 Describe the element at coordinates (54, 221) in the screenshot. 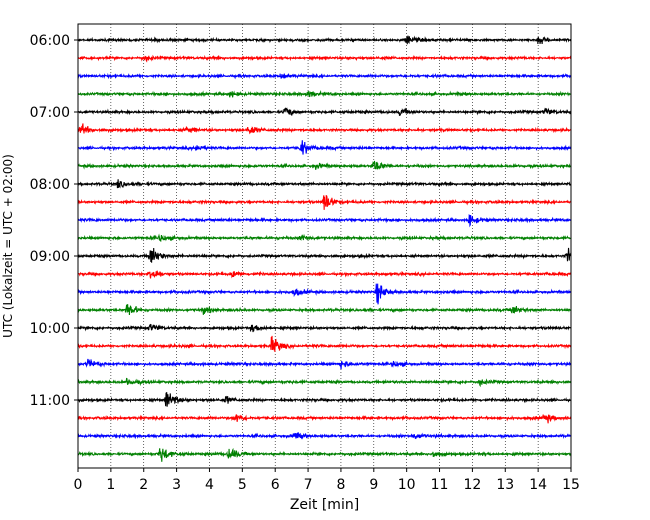

I see `y-axis: 06:00 07:00 08:00 09:00 10:00 11:00` at that location.